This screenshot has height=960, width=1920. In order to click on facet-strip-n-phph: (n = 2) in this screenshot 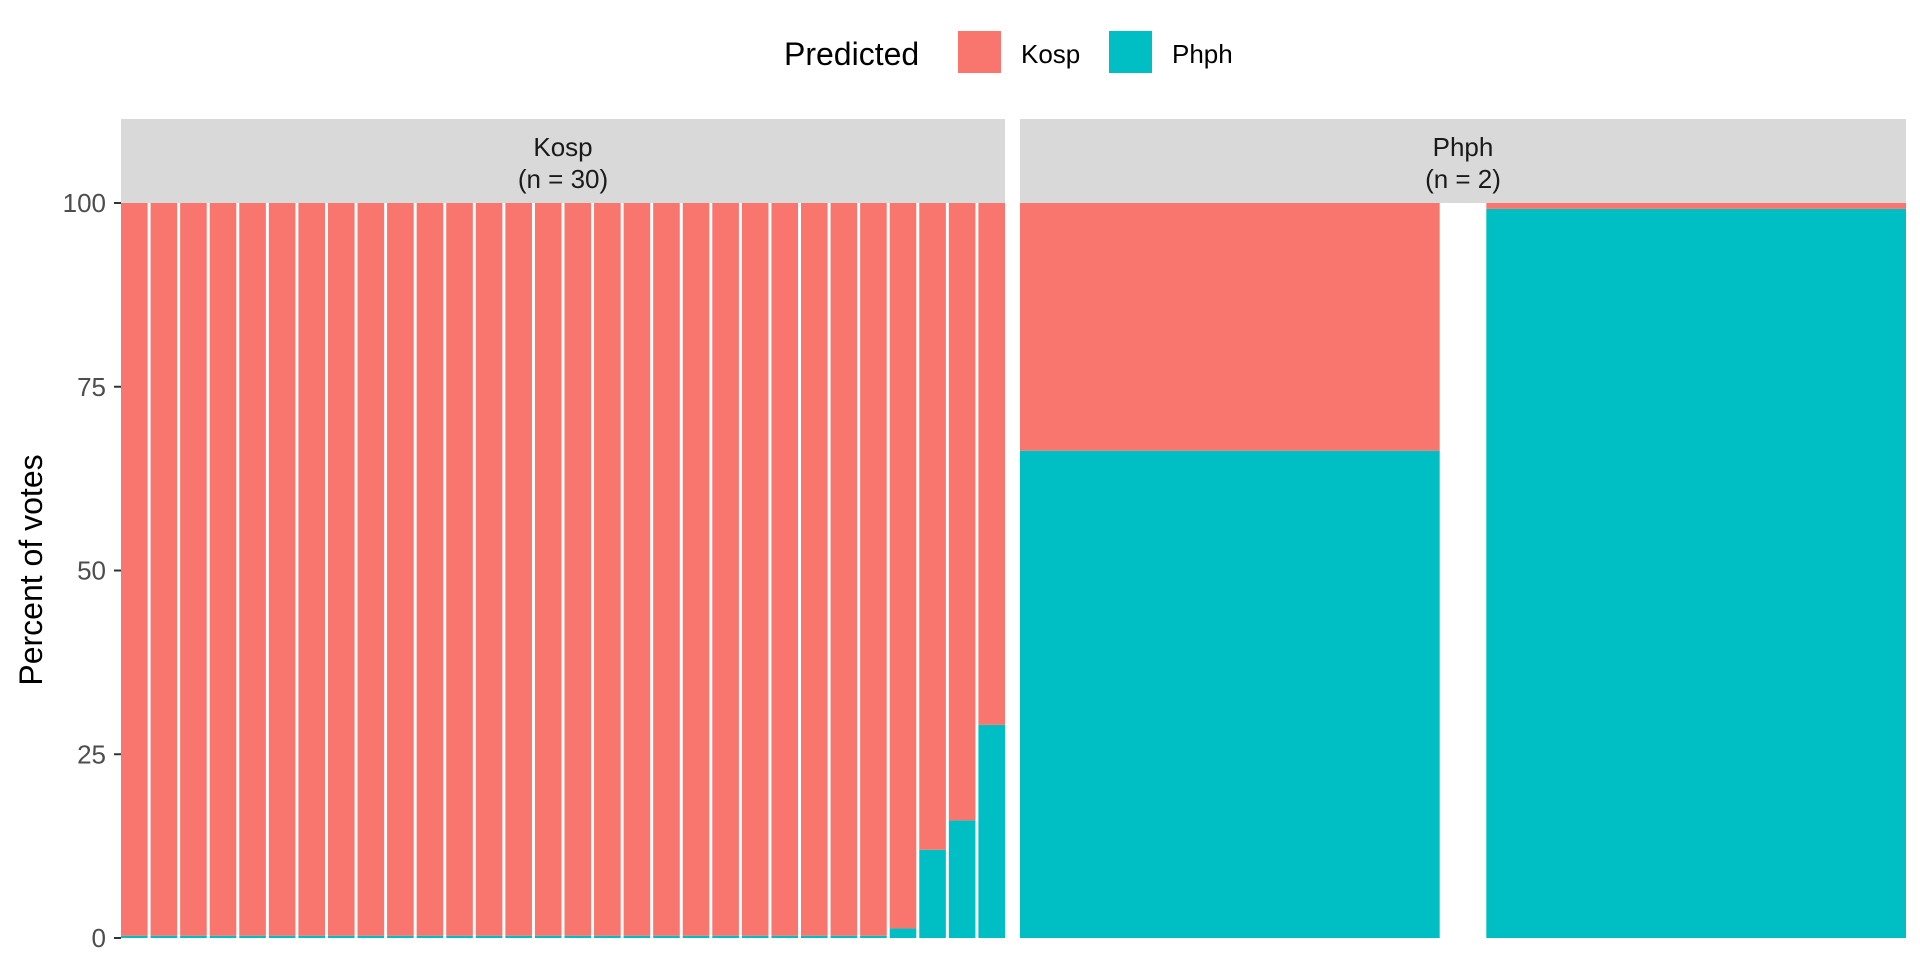, I will do `click(1463, 179)`.